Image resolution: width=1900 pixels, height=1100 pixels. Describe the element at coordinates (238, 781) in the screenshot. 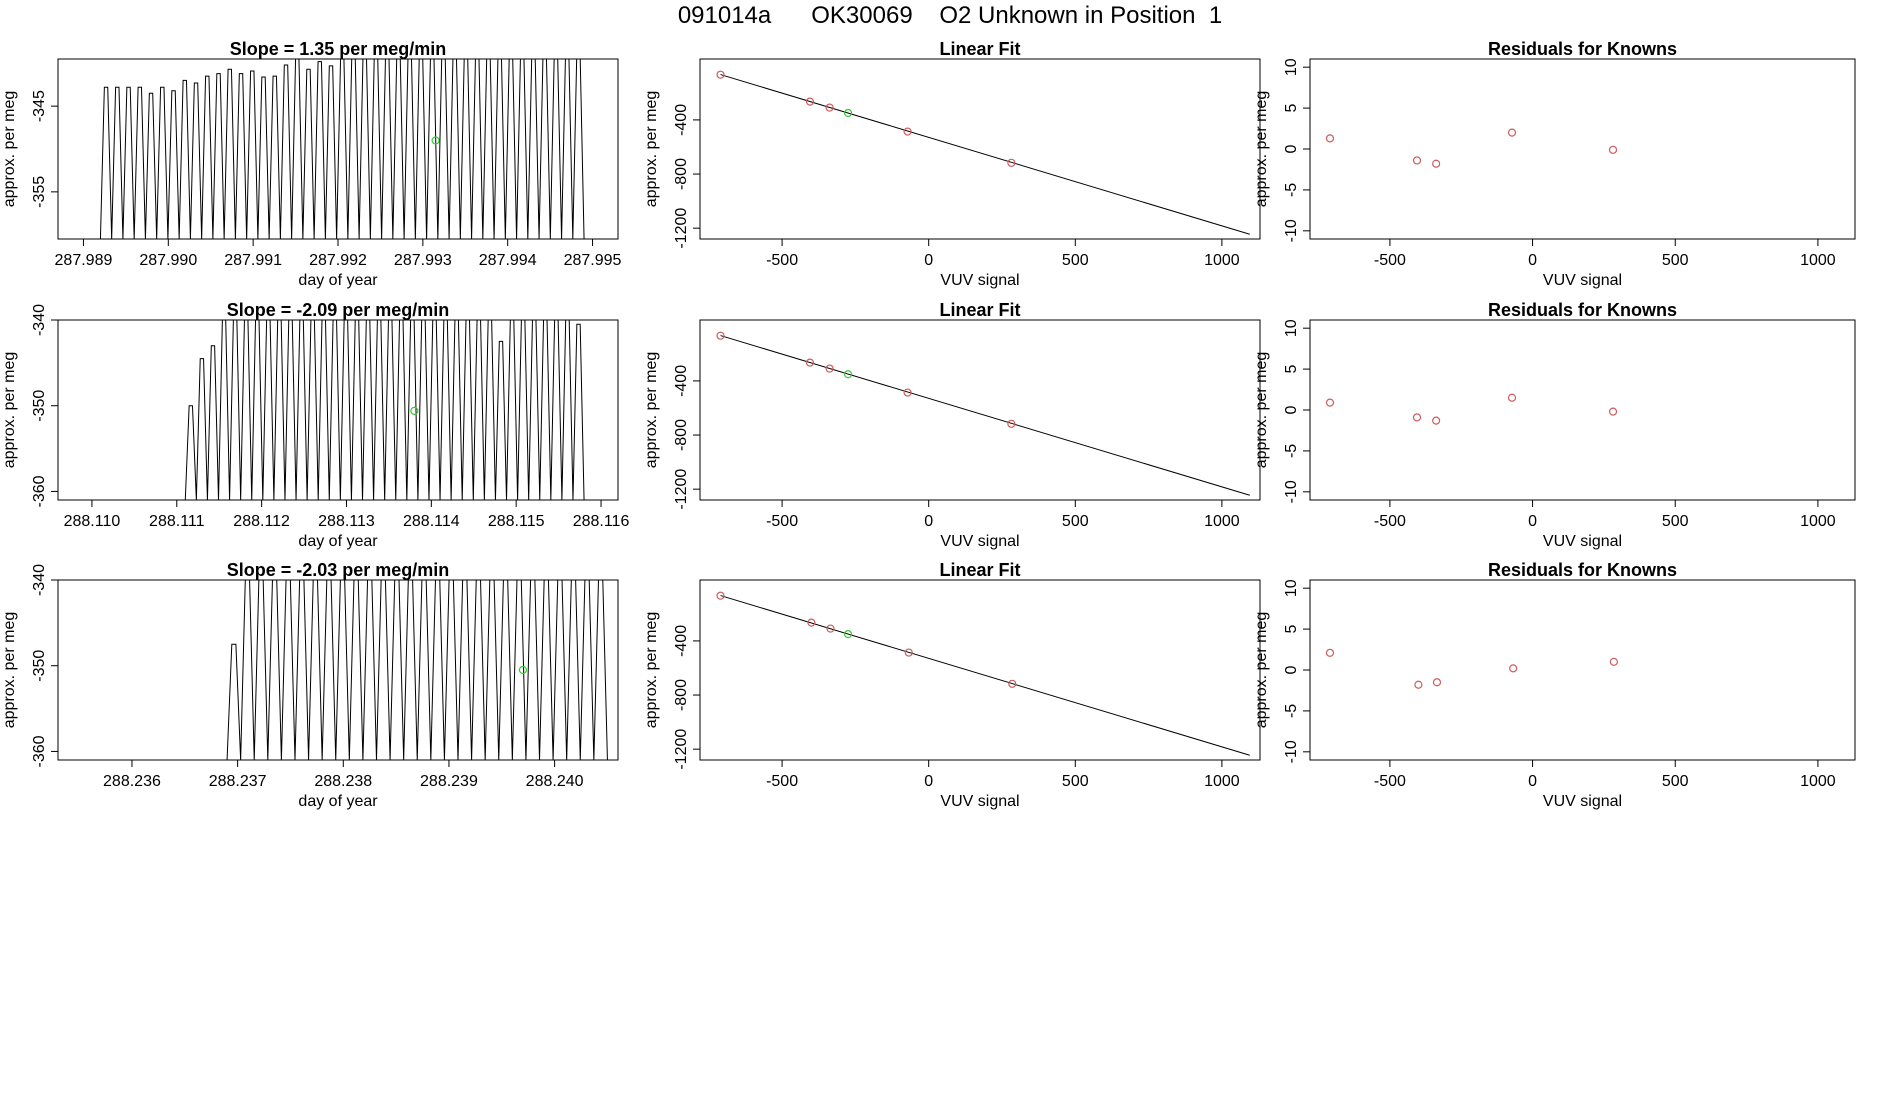

I see `x-tick-label: 288.237` at that location.